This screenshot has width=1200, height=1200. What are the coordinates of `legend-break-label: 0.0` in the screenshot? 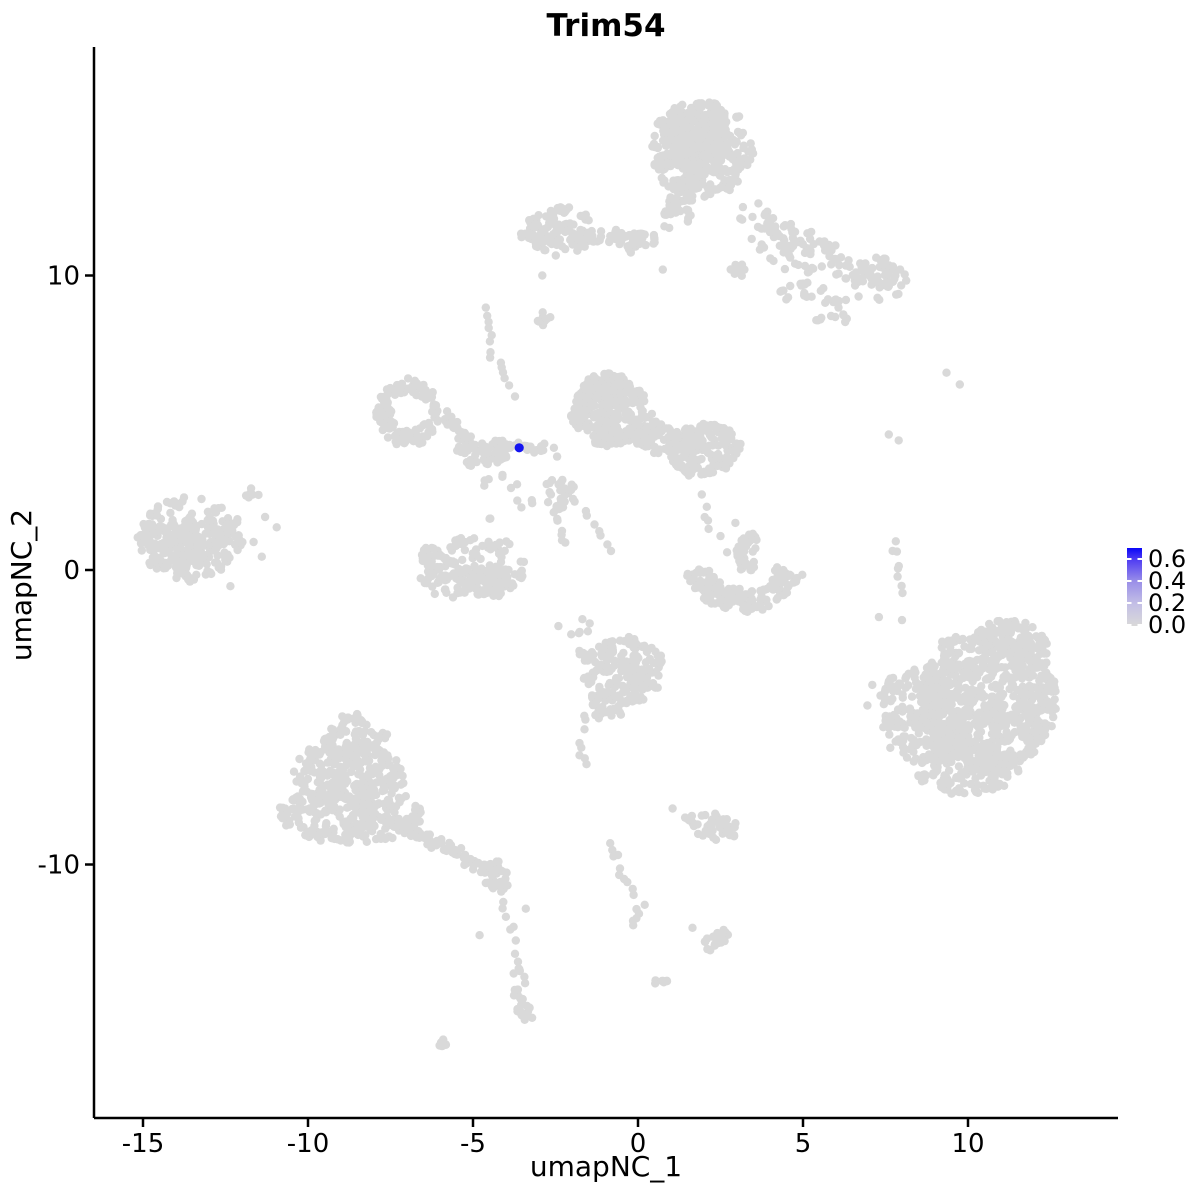 It's located at (1167, 625).